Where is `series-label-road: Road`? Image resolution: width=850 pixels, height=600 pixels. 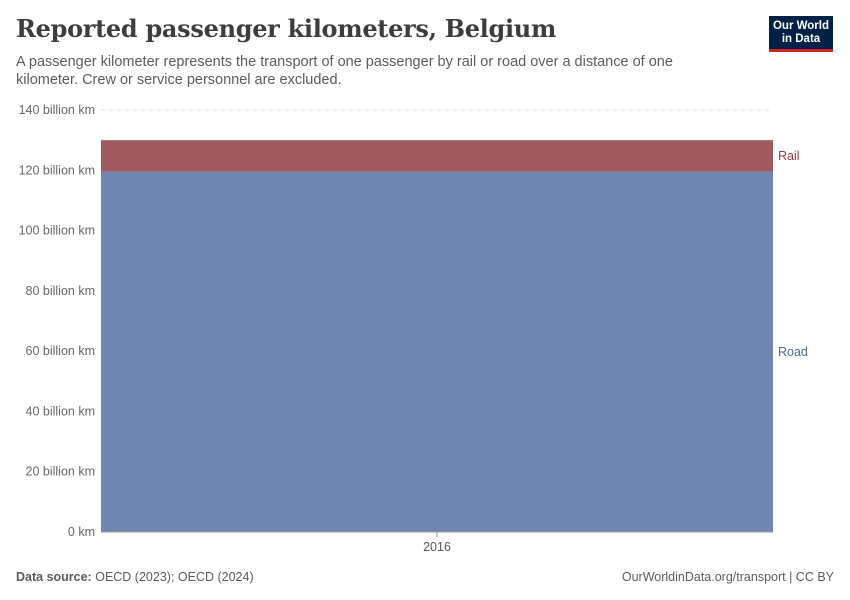 series-label-road: Road is located at coordinates (793, 352).